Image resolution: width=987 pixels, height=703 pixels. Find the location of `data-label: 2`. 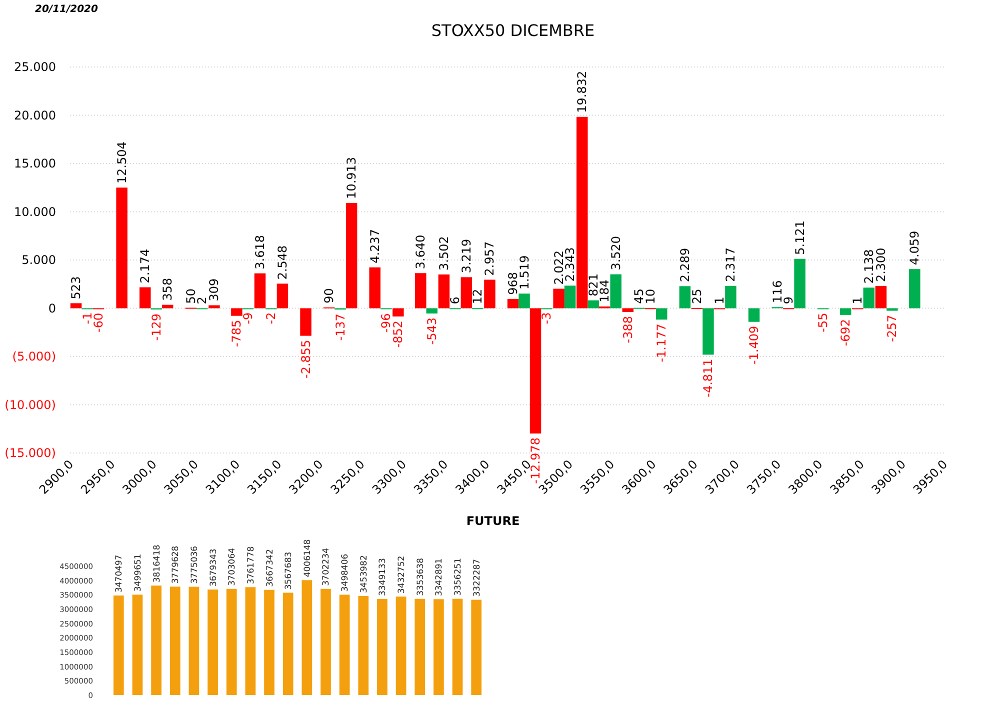

data-label: 2 is located at coordinates (202, 300).